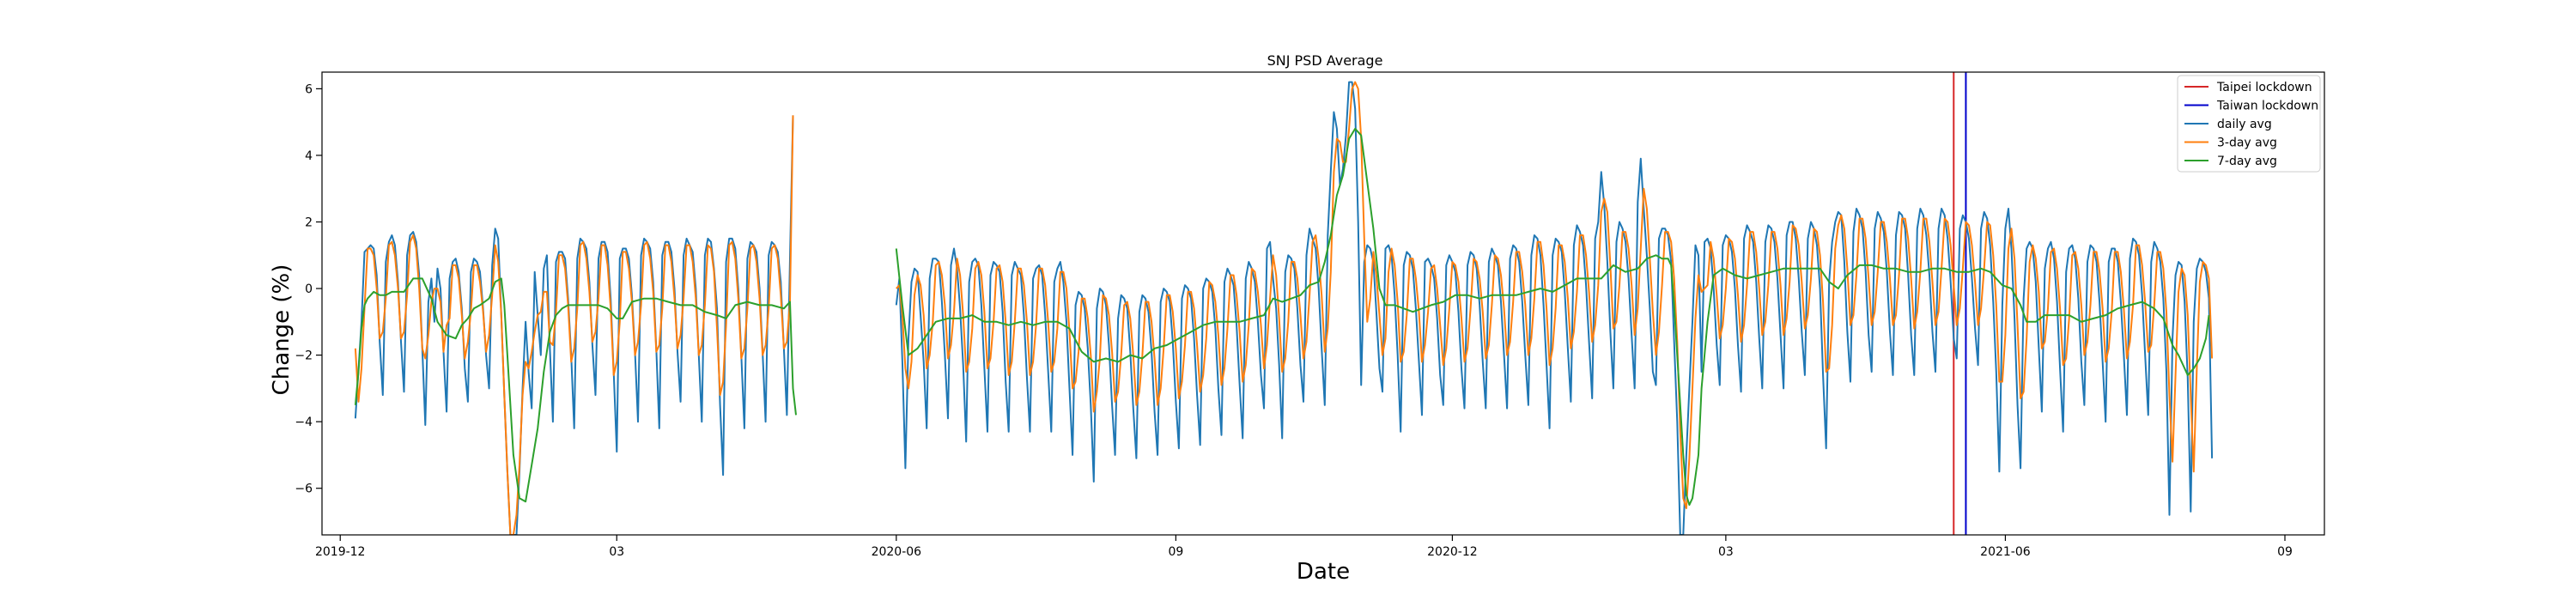  I want to click on y-tick-label: −6, so click(304, 490).